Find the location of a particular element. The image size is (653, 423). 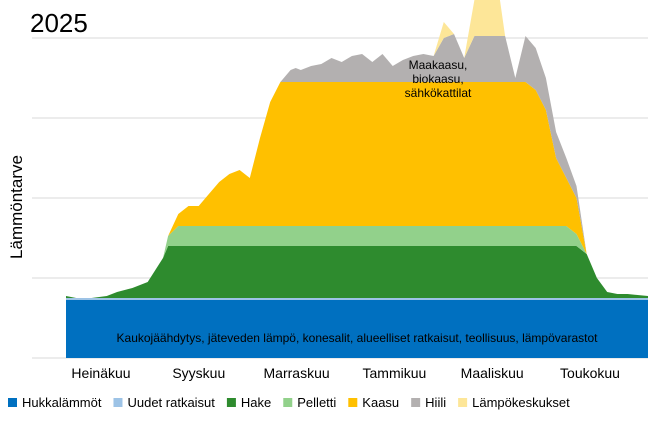

x-tick-label: Heinäkuu is located at coordinates (100, 373).